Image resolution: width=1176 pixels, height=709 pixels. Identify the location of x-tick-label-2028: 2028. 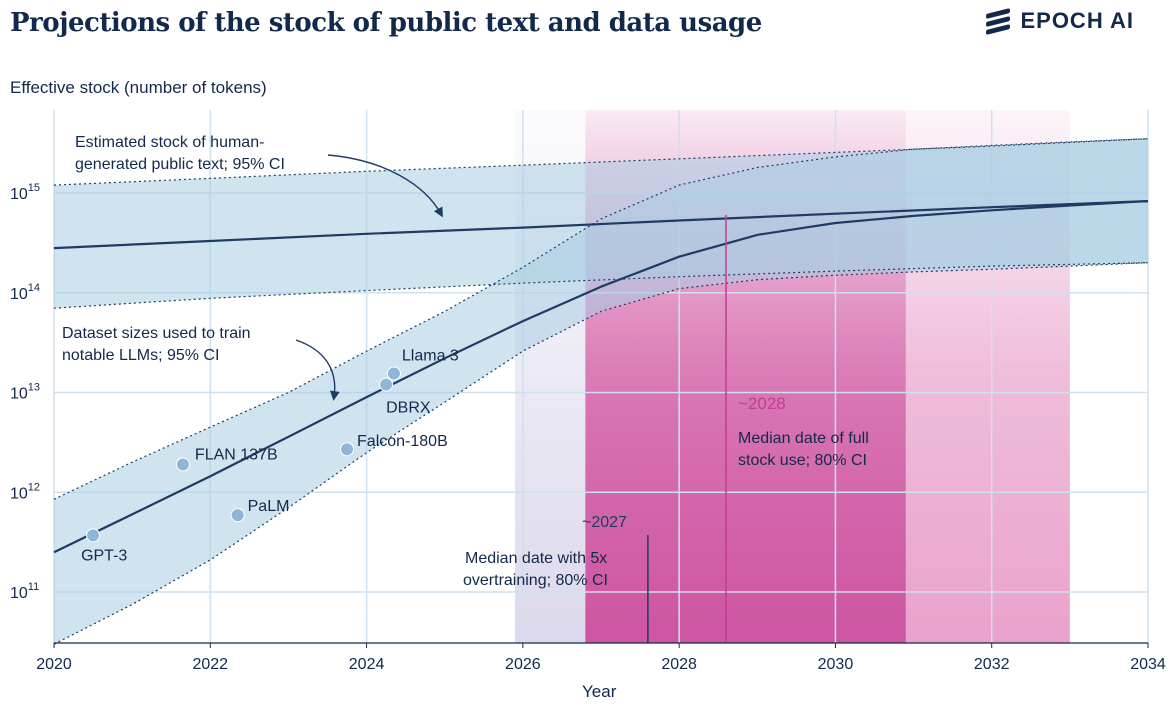
(679, 664).